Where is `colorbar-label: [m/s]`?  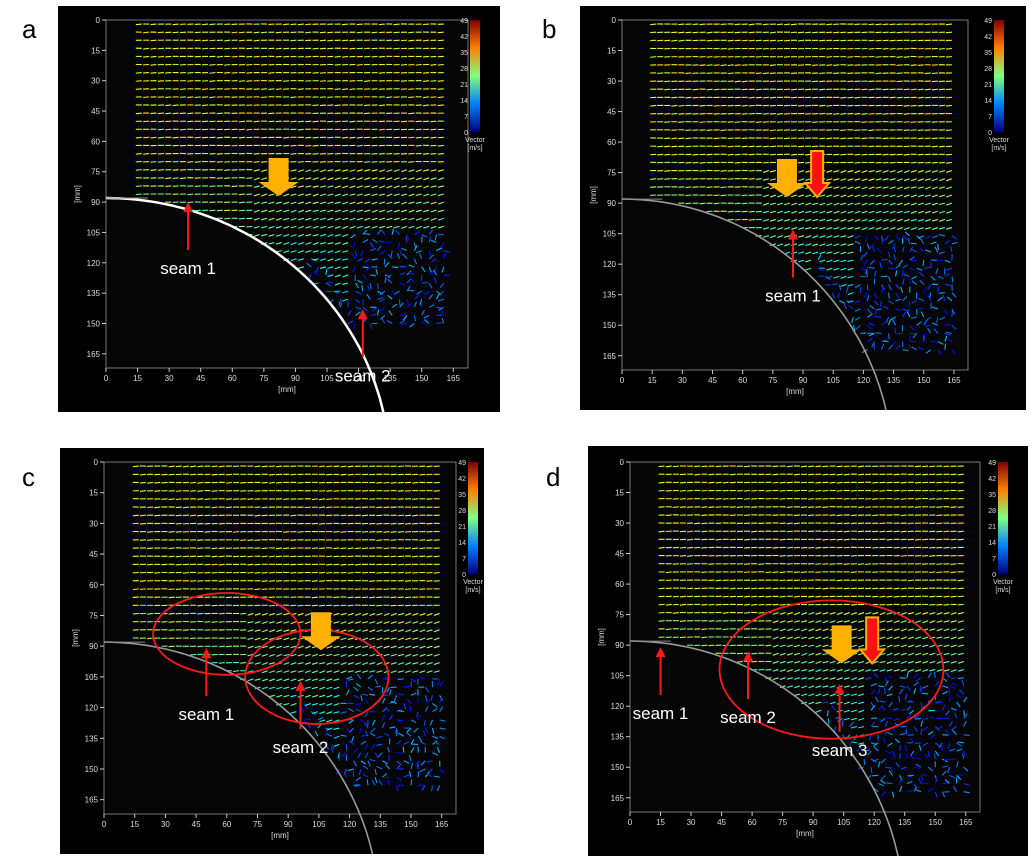
colorbar-label: [m/s] is located at coordinates (998, 148).